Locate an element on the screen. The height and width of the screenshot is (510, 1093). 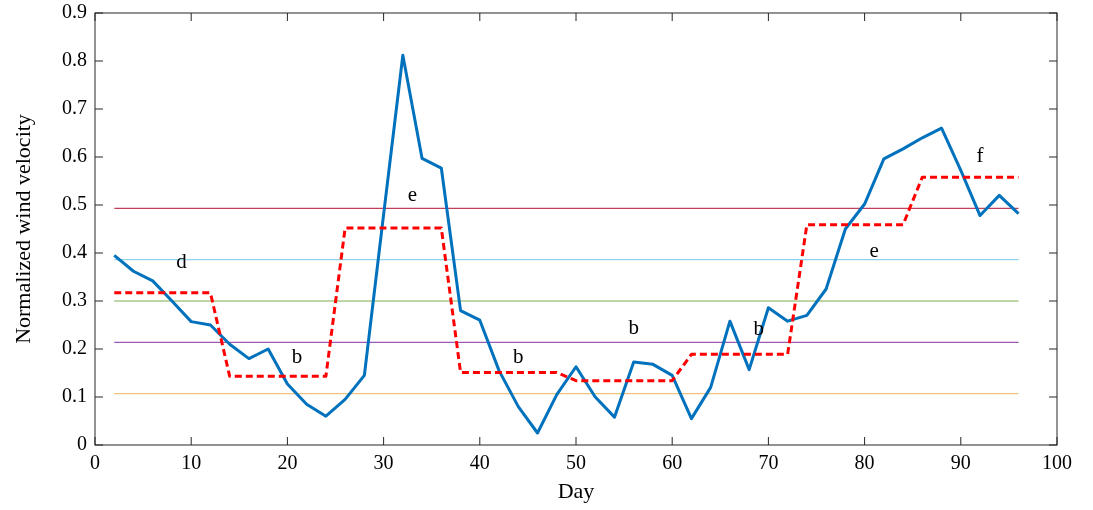
x-tick-label: 100 is located at coordinates (1057, 462).